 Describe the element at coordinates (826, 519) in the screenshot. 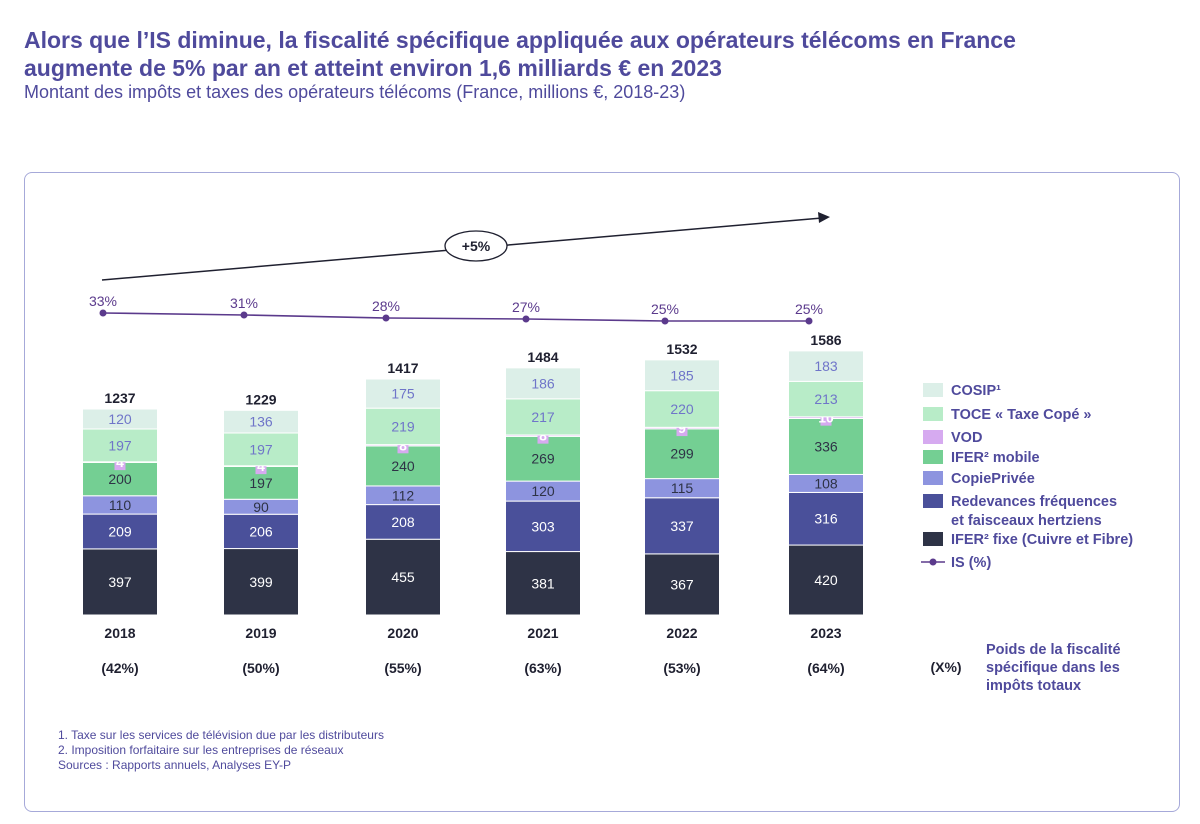

I see `data-label: 316` at that location.